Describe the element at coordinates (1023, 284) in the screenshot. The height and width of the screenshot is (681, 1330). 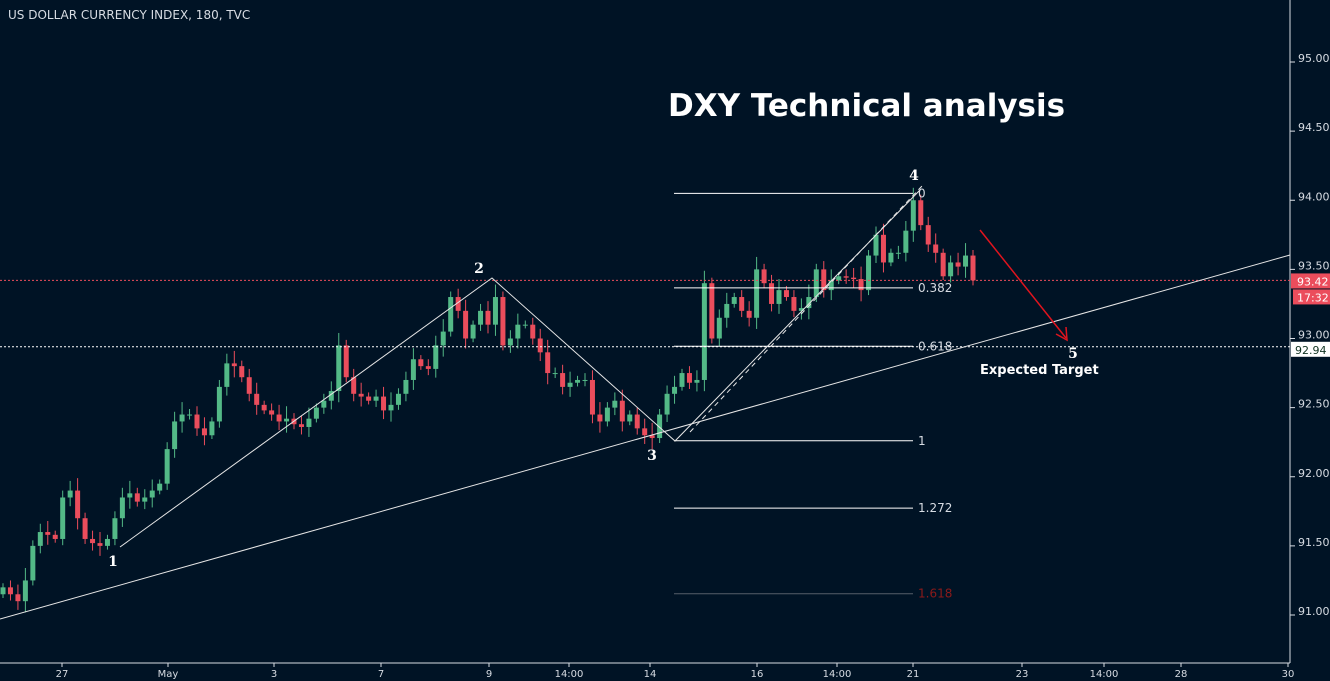
I see `target-arrow` at that location.